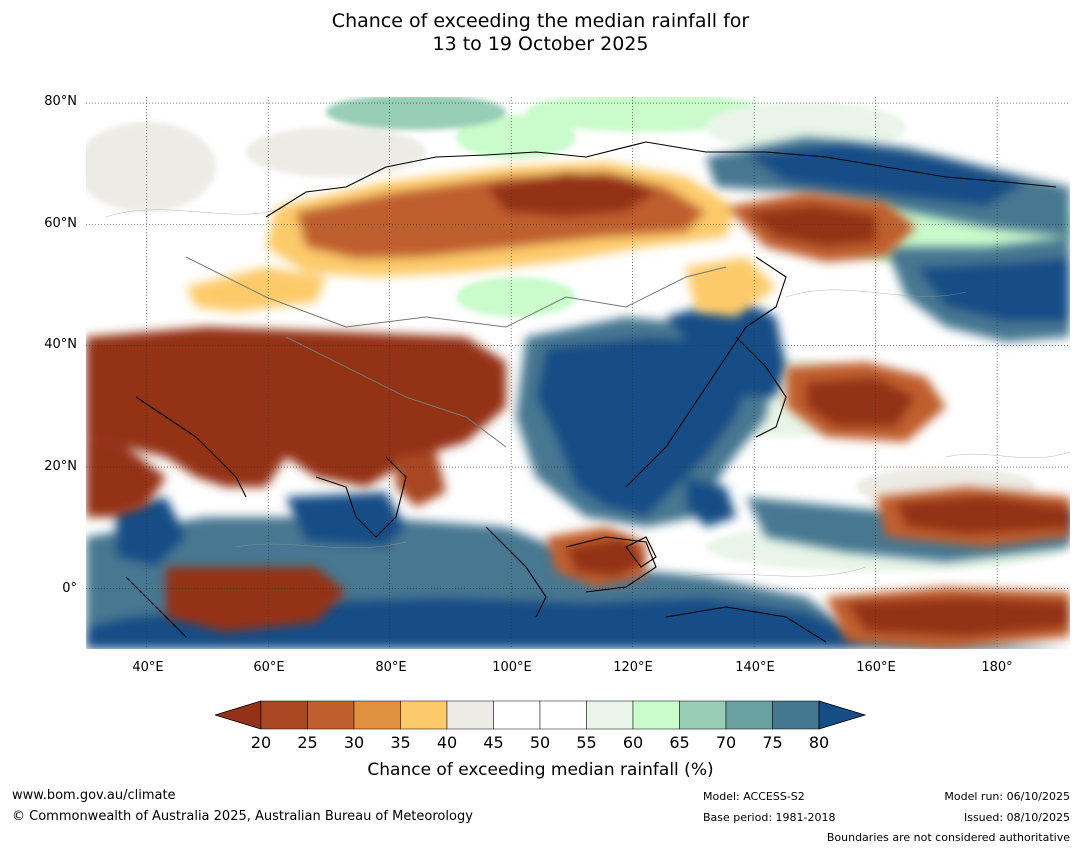 This screenshot has width=1081, height=850. I want to click on colorbar-tick-45: 45, so click(493, 742).